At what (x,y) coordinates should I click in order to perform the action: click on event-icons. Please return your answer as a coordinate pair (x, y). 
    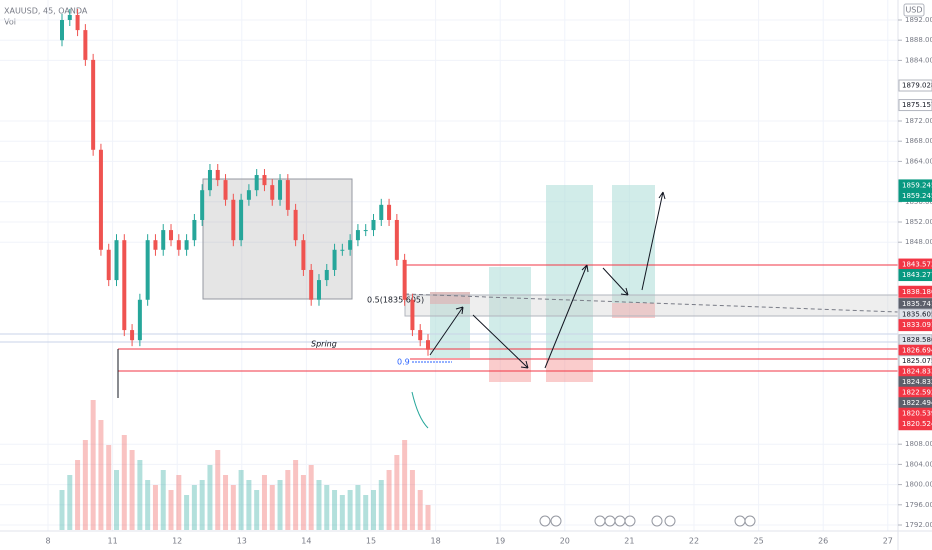
    Looking at the image, I should click on (647, 521).